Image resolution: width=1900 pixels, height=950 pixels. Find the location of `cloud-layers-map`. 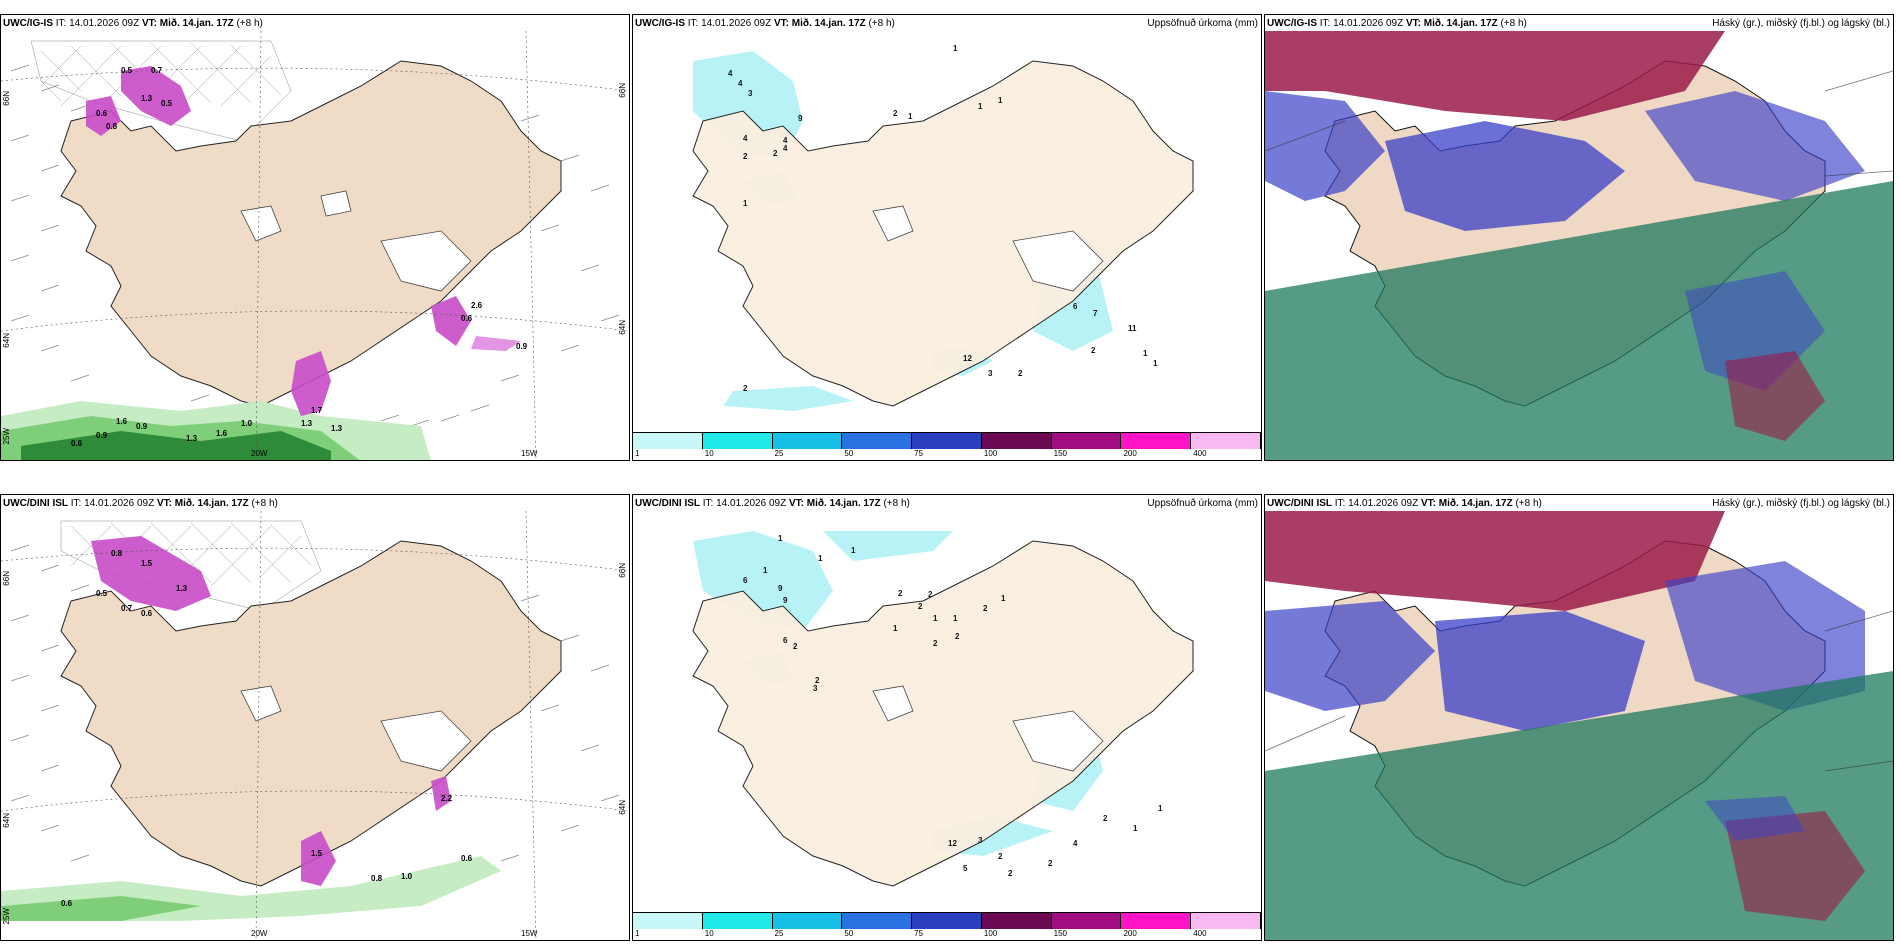

cloud-layers-map is located at coordinates (1579, 725).